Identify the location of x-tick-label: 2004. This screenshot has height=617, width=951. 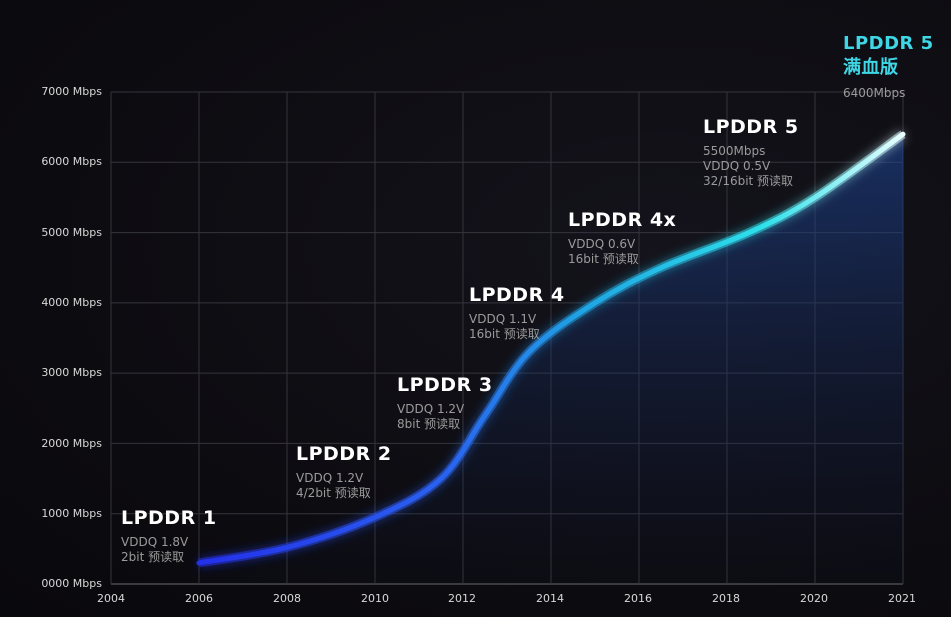
(111, 598).